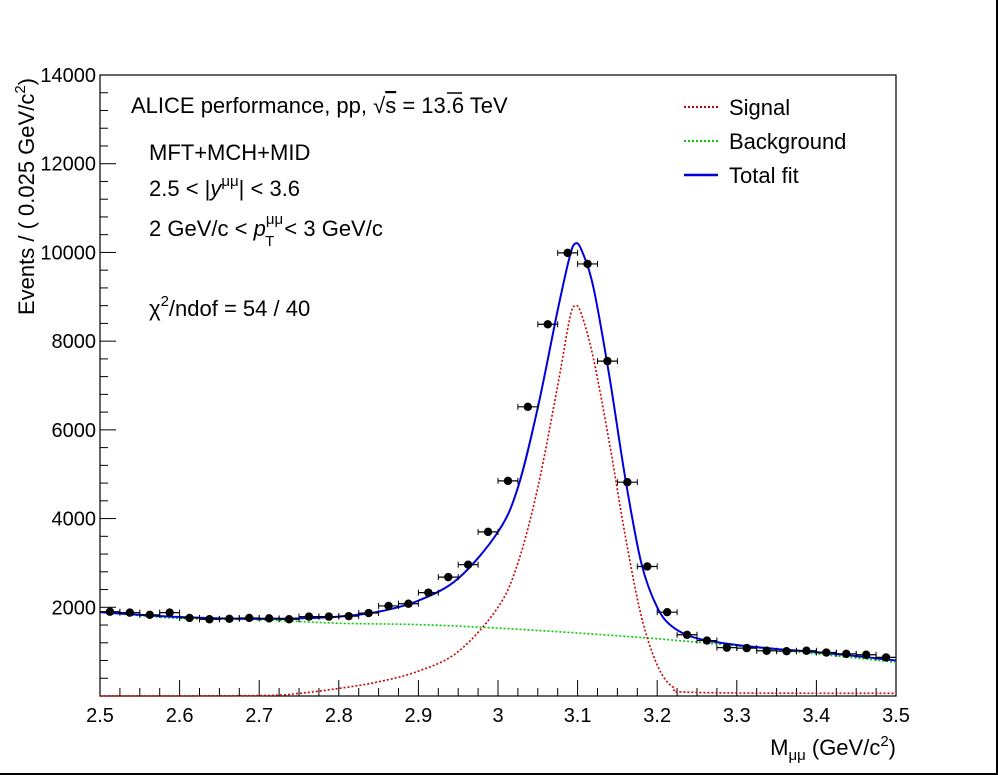 This screenshot has height=775, width=998. I want to click on y-tick-label: 14000, so click(68, 76).